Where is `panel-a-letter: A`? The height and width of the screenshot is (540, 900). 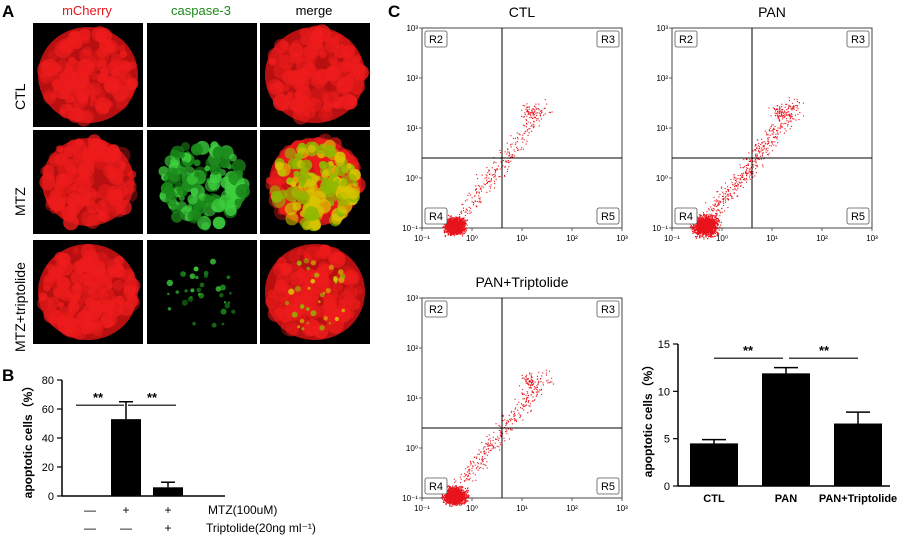 panel-a-letter: A is located at coordinates (8, 11).